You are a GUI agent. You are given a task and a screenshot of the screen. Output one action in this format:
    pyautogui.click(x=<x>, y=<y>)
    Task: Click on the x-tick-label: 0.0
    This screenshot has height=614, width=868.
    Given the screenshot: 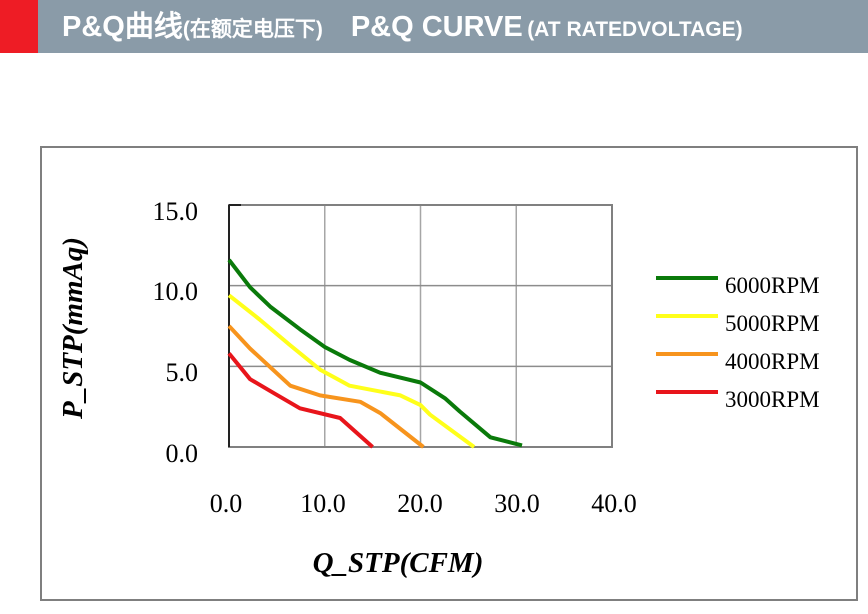 What is the action you would take?
    pyautogui.click(x=226, y=503)
    